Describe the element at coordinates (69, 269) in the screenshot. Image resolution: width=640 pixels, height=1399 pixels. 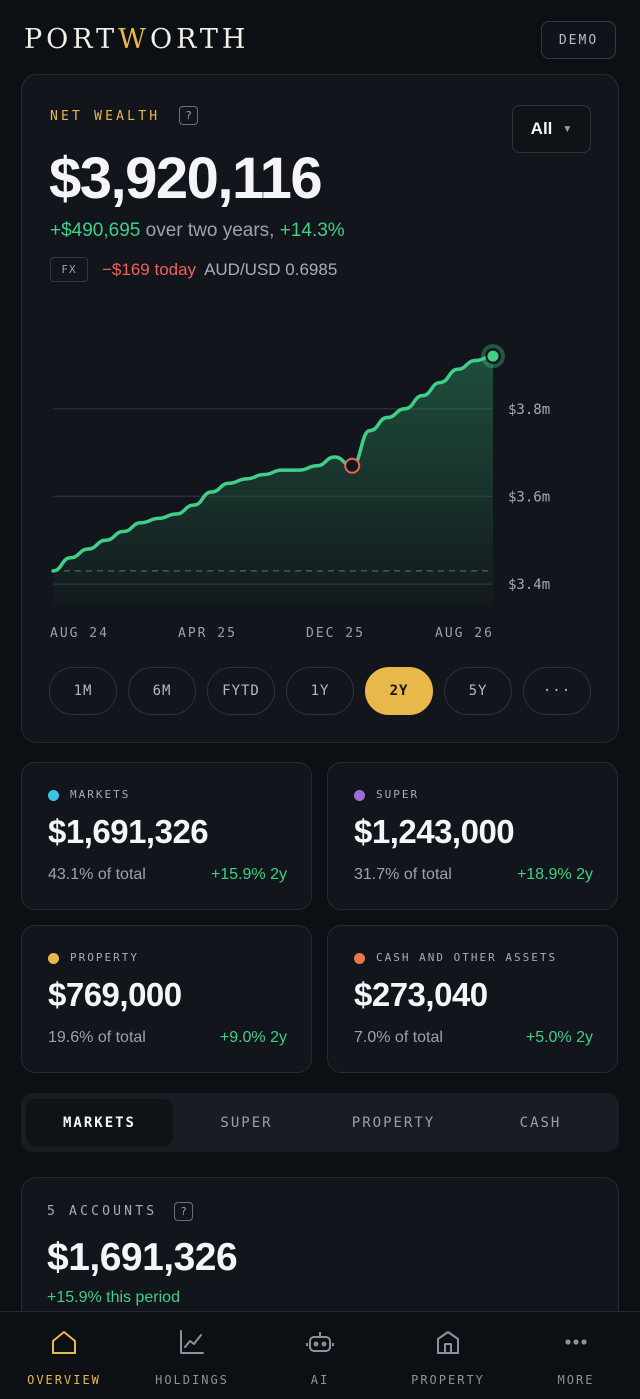
I see `fx-badge: FX` at that location.